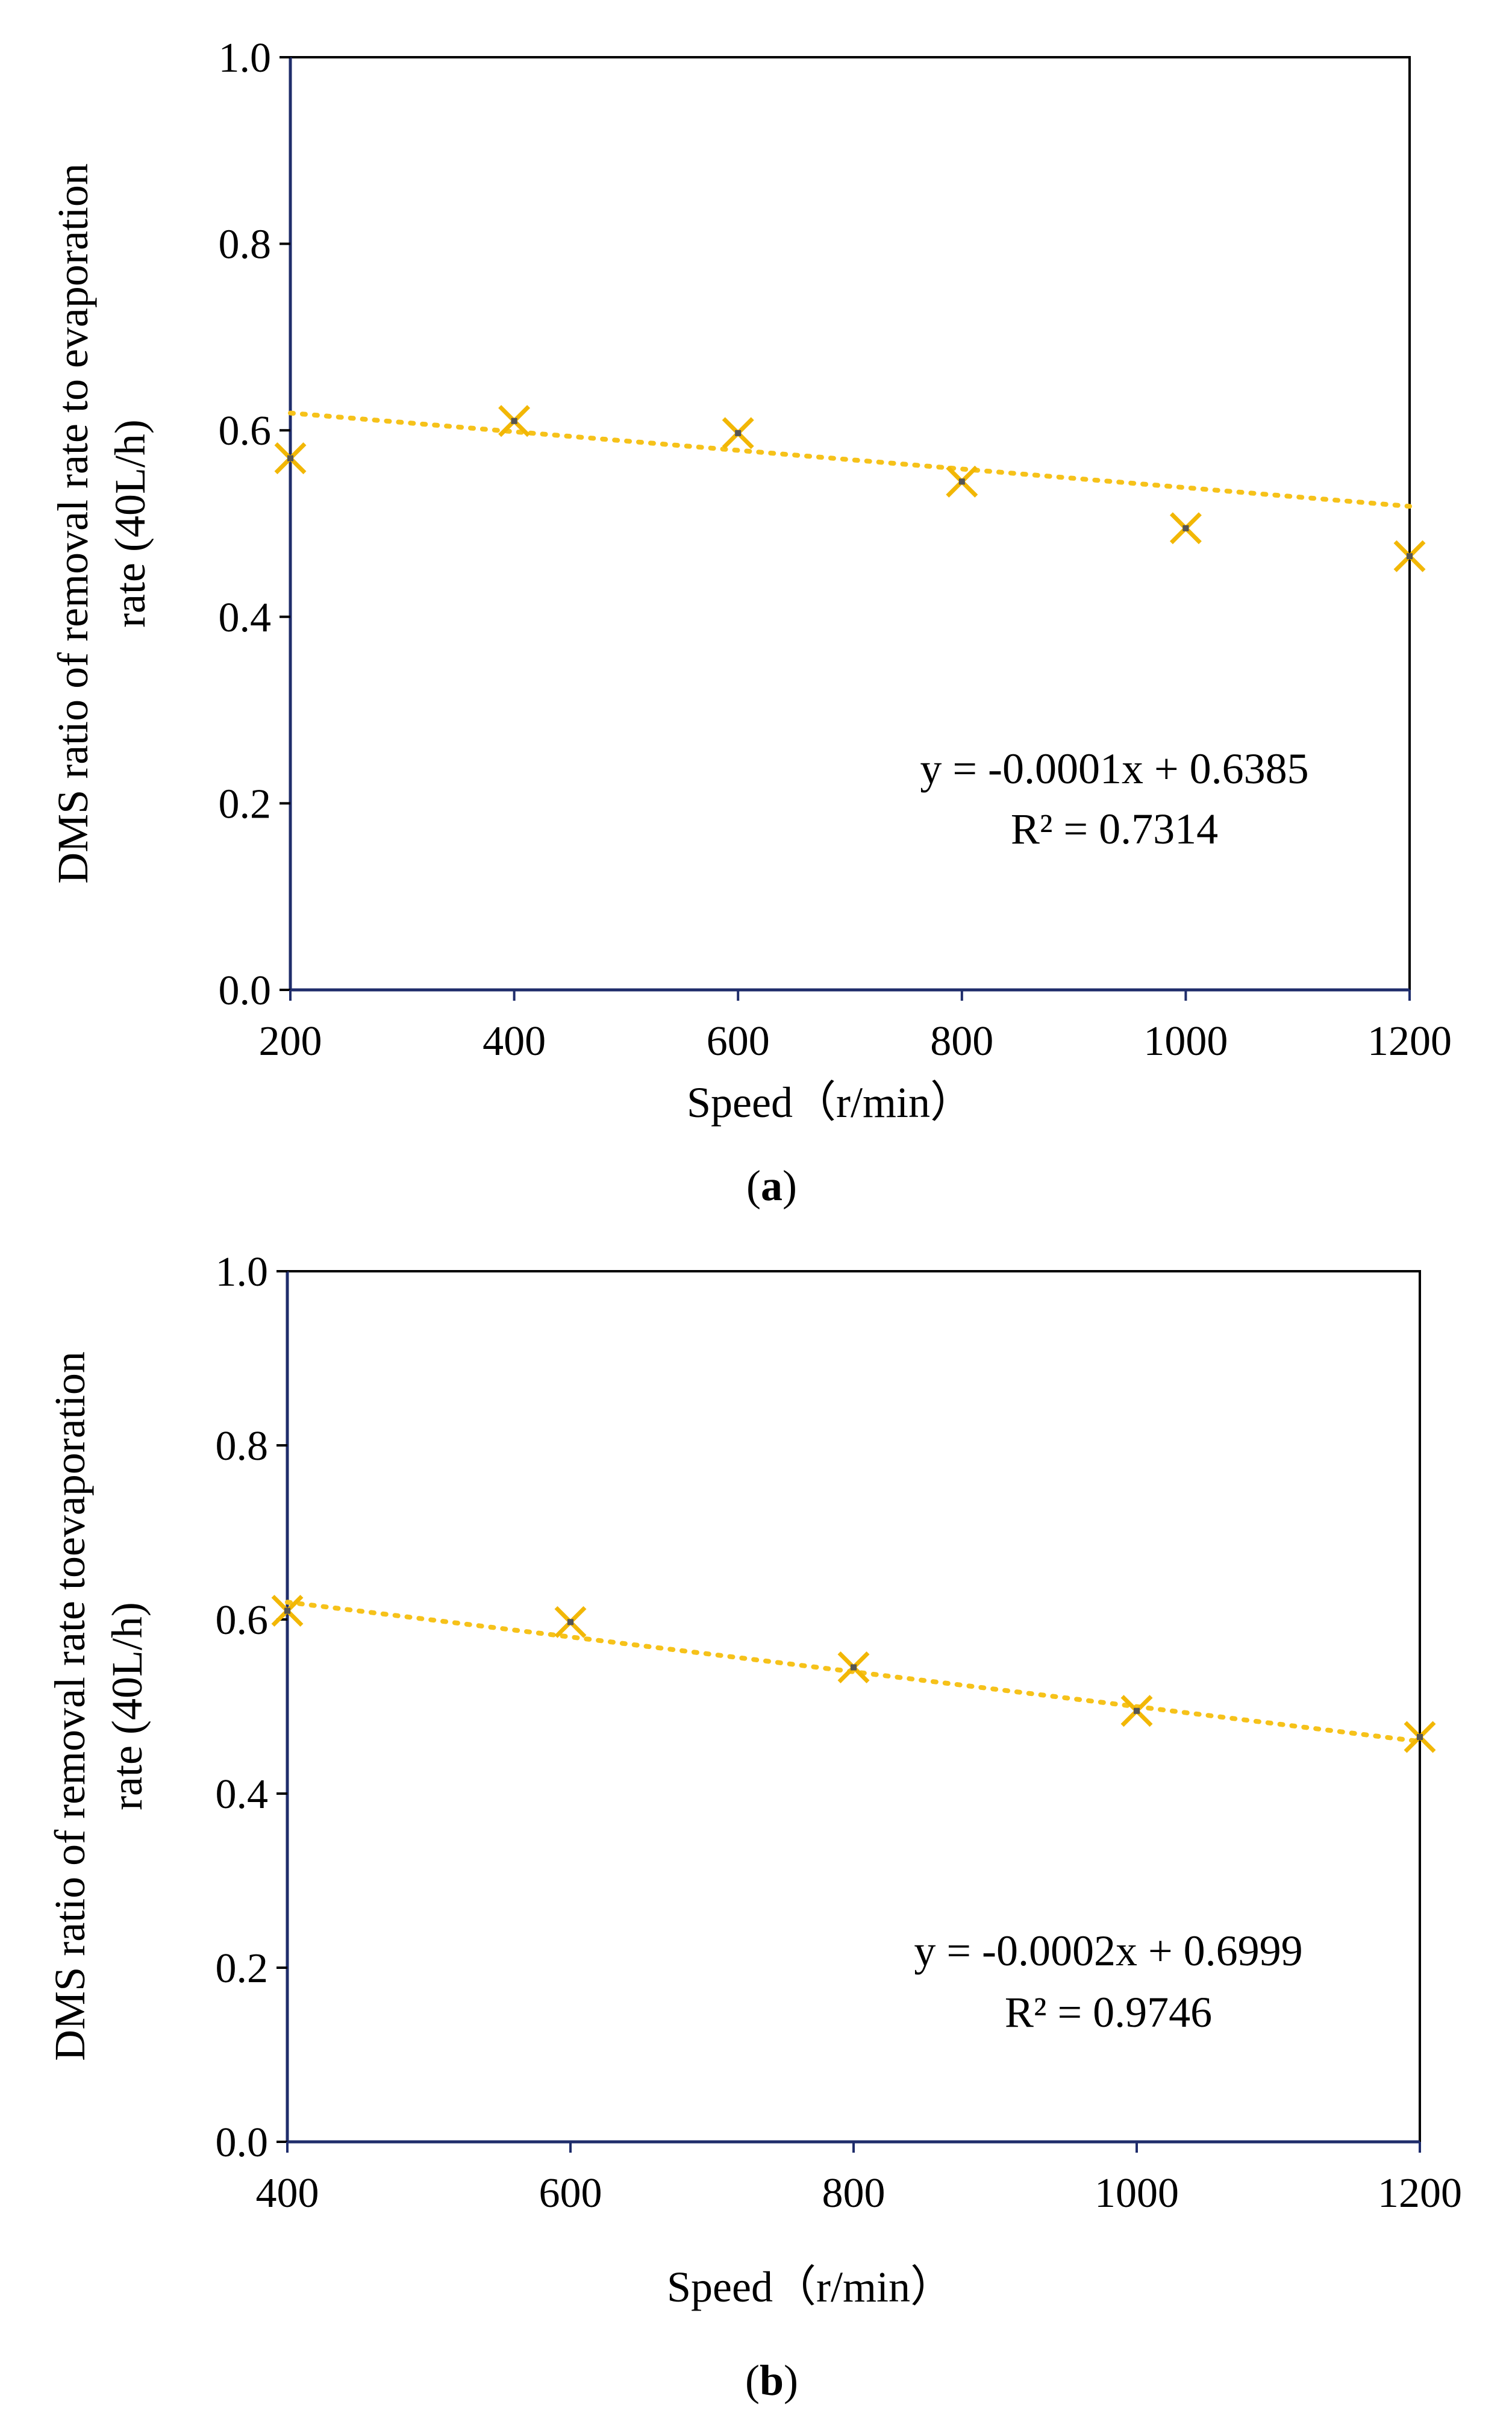  What do you see at coordinates (850, 459) in the screenshot?
I see `panel-a-trendline` at bounding box center [850, 459].